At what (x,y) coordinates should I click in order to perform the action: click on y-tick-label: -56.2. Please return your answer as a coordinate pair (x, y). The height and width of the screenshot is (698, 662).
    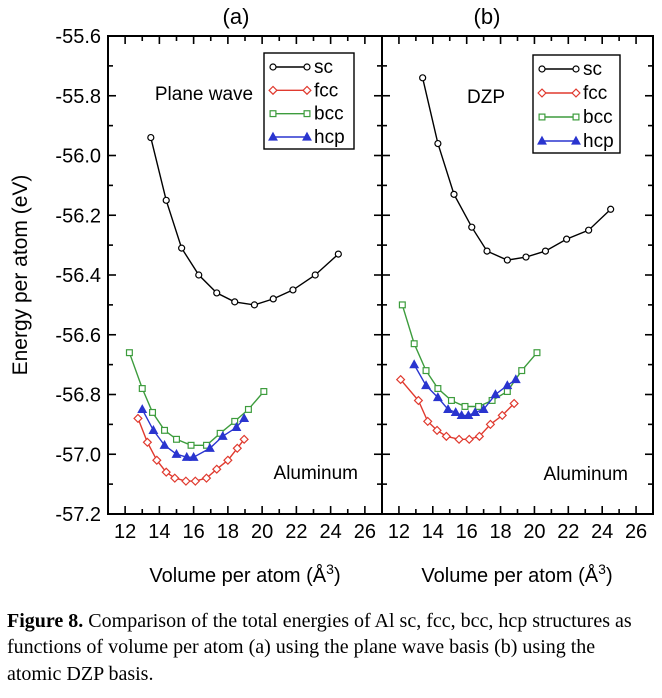
    Looking at the image, I should click on (78, 216).